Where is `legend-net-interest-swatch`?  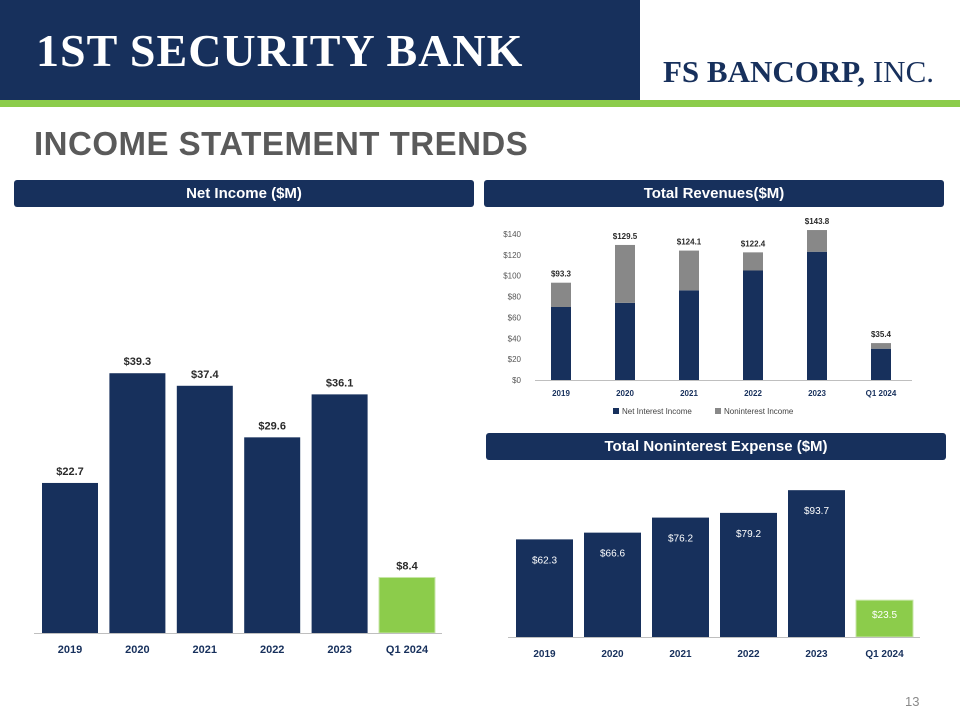
legend-net-interest-swatch is located at coordinates (616, 411).